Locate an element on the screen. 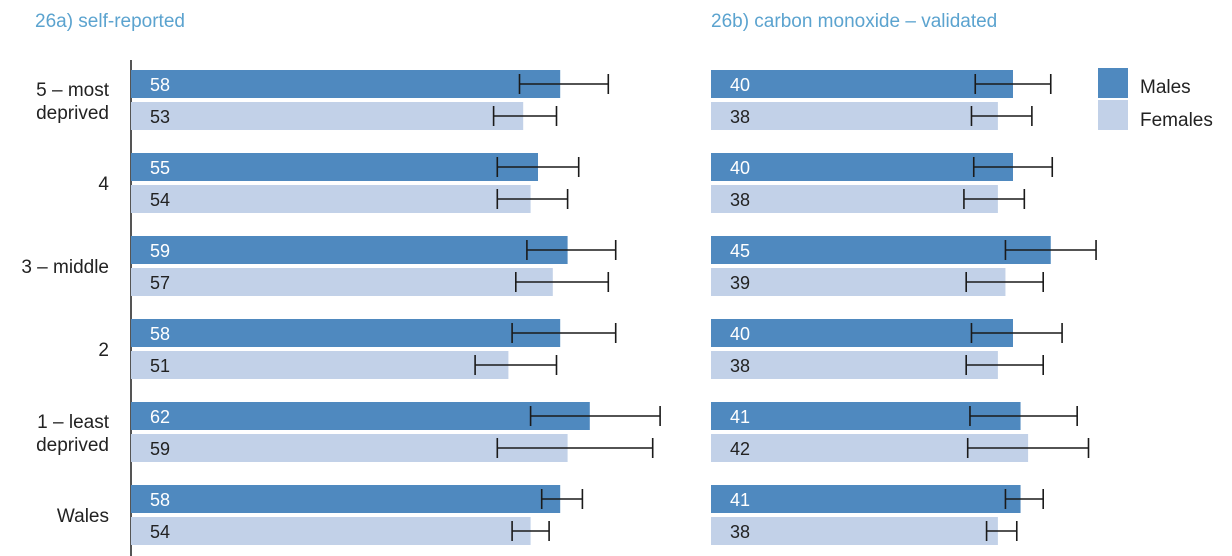 This screenshot has width=1232, height=556. category-label: 1 – least is located at coordinates (73, 422).